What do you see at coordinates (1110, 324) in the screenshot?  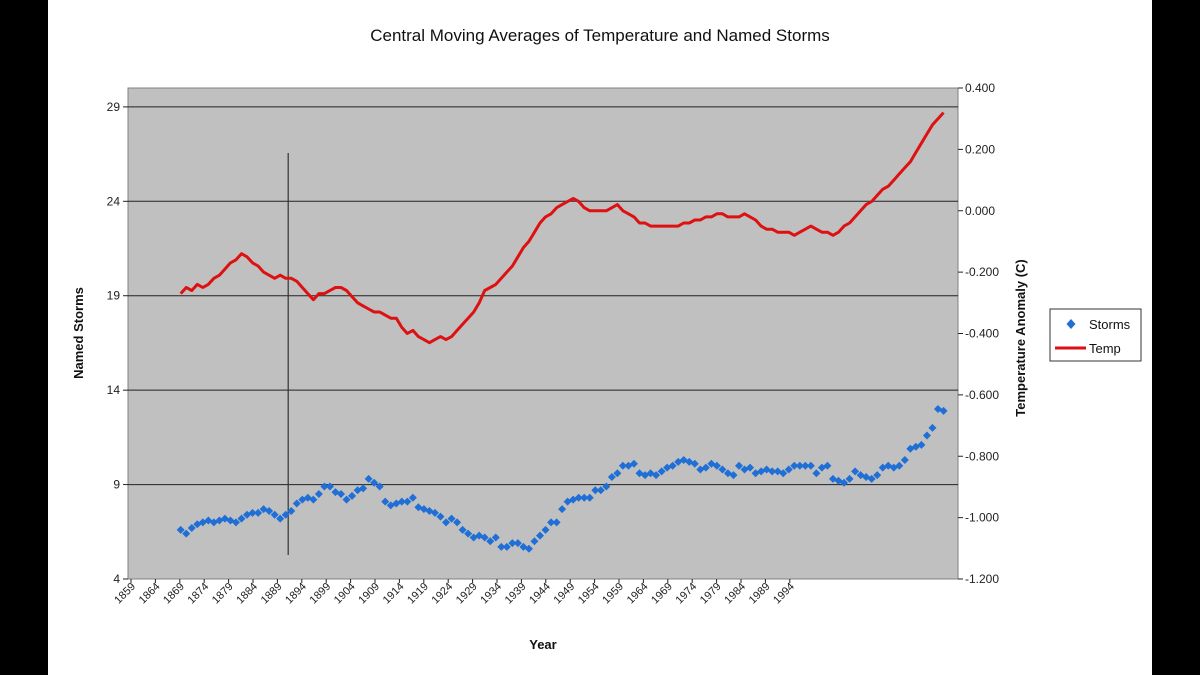 I see `legend-storms-label: Storms` at bounding box center [1110, 324].